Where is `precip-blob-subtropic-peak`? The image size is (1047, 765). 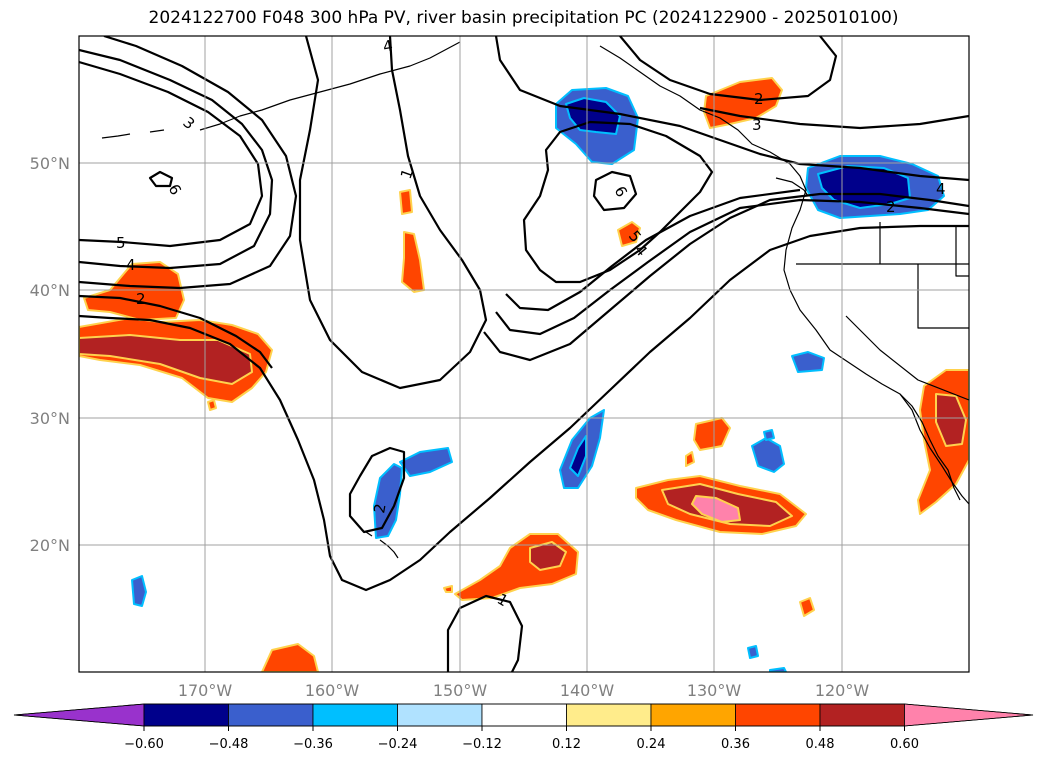
precip-blob-subtropic-peak is located at coordinates (716, 509).